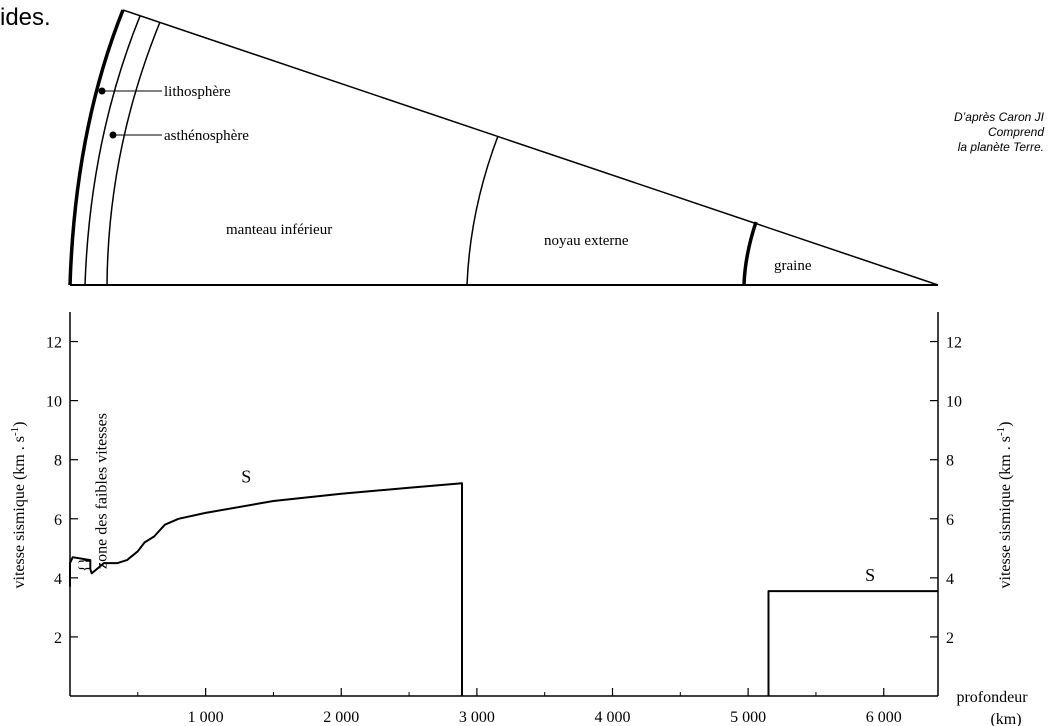  What do you see at coordinates (206, 136) in the screenshot?
I see `label-asthenosphere: asthénosphère` at bounding box center [206, 136].